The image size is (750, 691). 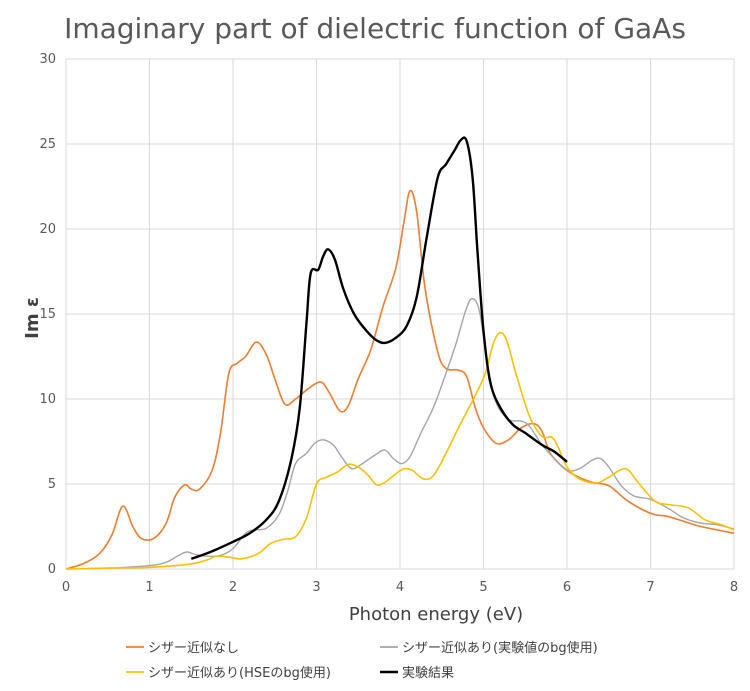 What do you see at coordinates (500, 648) in the screenshot?
I see `legend-label: シザー近似あり(実験値のbg使用)` at bounding box center [500, 648].